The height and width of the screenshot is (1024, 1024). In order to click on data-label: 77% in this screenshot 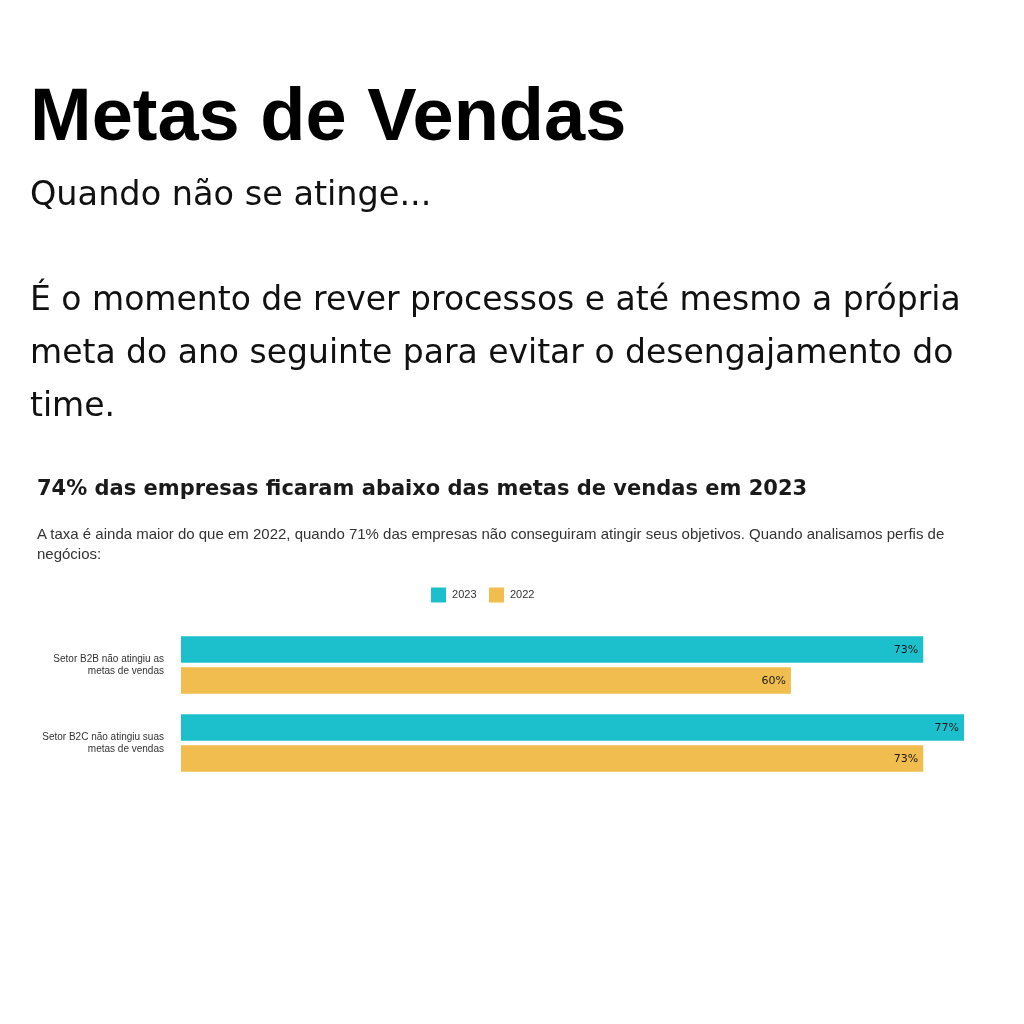, I will do `click(946, 727)`.